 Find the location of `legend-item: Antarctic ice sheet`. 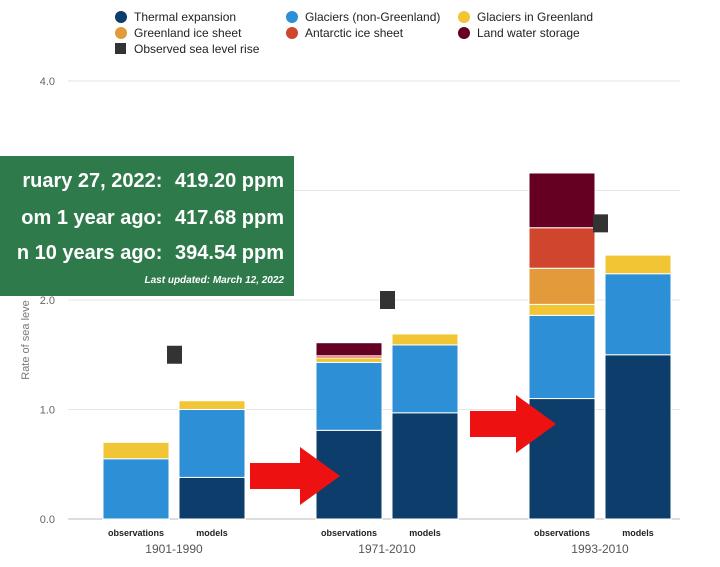

legend-item: Antarctic ice sheet is located at coordinates (345, 33).